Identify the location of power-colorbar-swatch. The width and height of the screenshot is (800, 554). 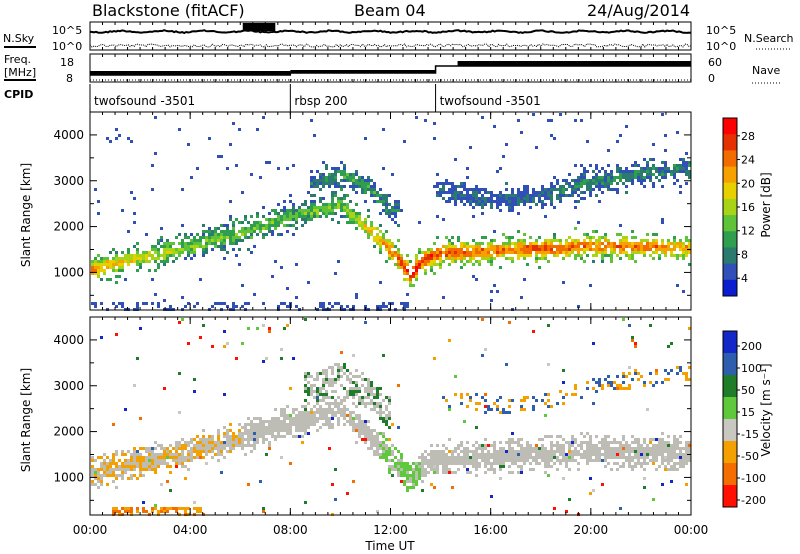
(730, 142).